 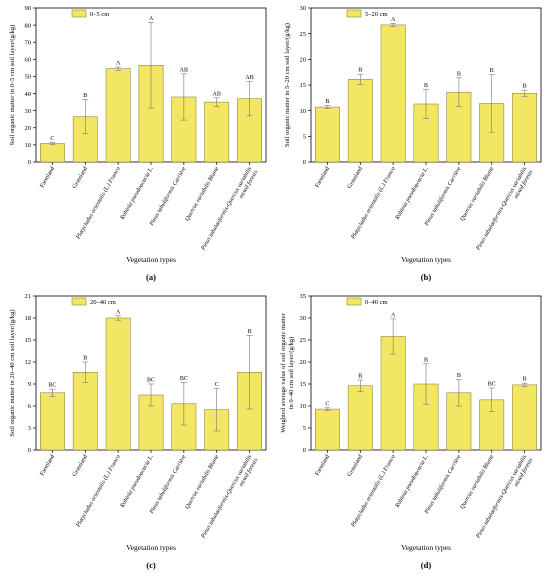 What do you see at coordinates (303, 34) in the screenshot?
I see `y-tick-label: 25` at bounding box center [303, 34].